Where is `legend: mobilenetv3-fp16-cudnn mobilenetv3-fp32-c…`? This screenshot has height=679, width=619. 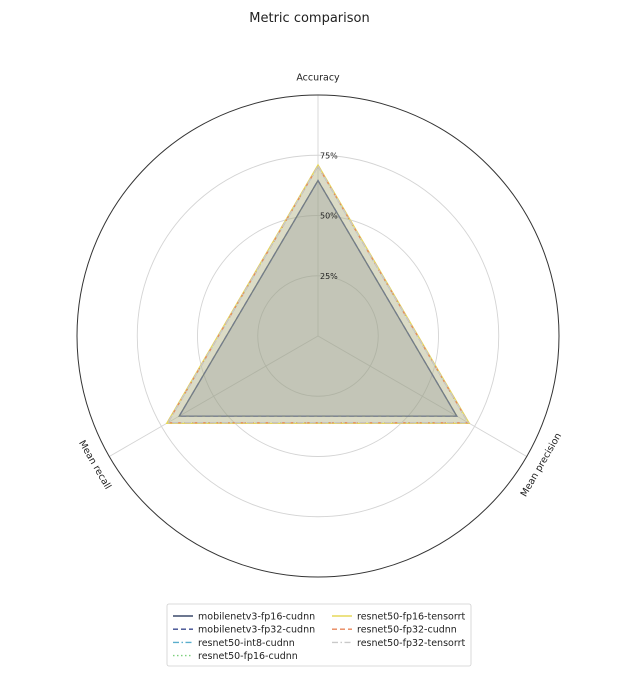
legend: mobilenetv3-fp16-cudnn mobilenetv3-fp32-c… is located at coordinates (319, 635).